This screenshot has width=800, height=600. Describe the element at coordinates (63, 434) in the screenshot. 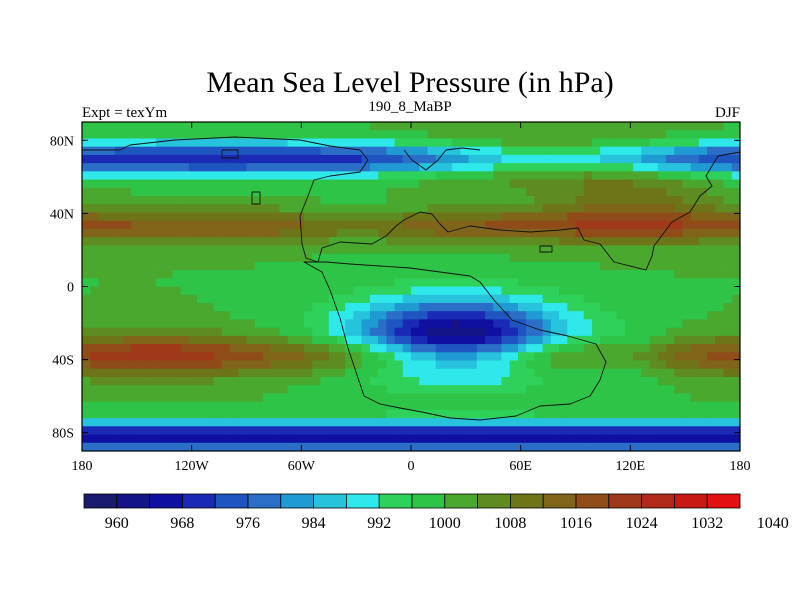

I see `y-tick-label: 80S` at that location.